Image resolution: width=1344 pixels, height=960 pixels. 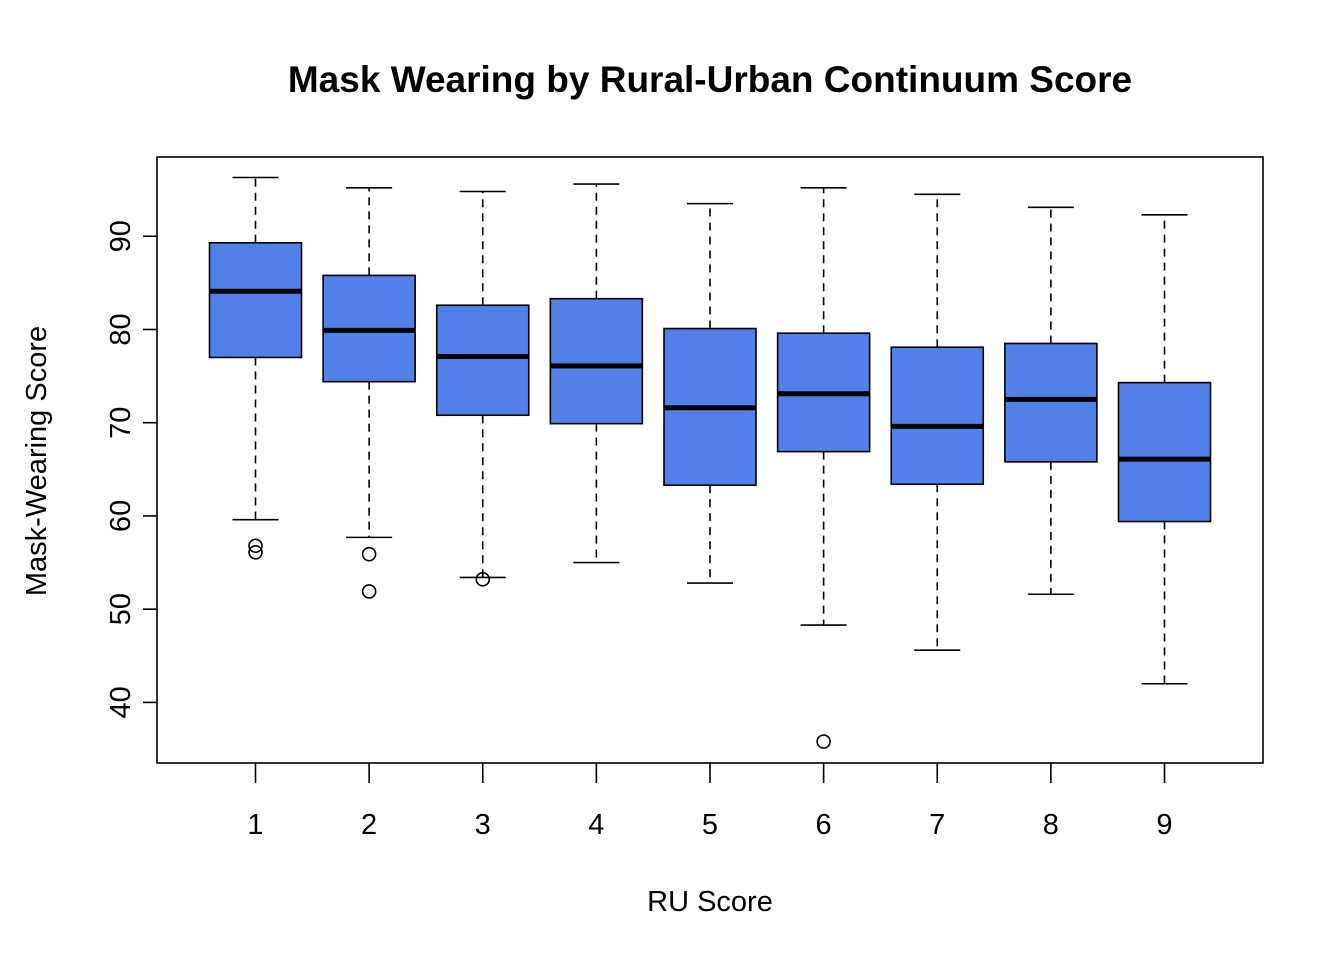 What do you see at coordinates (824, 825) in the screenshot?
I see `x-tick-label: 6` at bounding box center [824, 825].